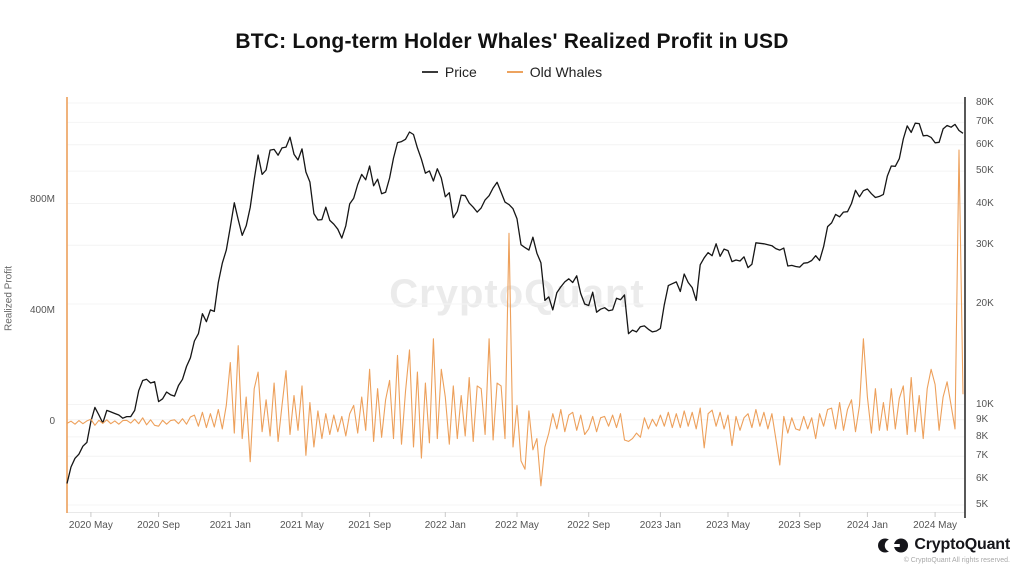 This screenshot has height=574, width=1024. Describe the element at coordinates (985, 102) in the screenshot. I see `right-axis-tick-label: 80K` at that location.